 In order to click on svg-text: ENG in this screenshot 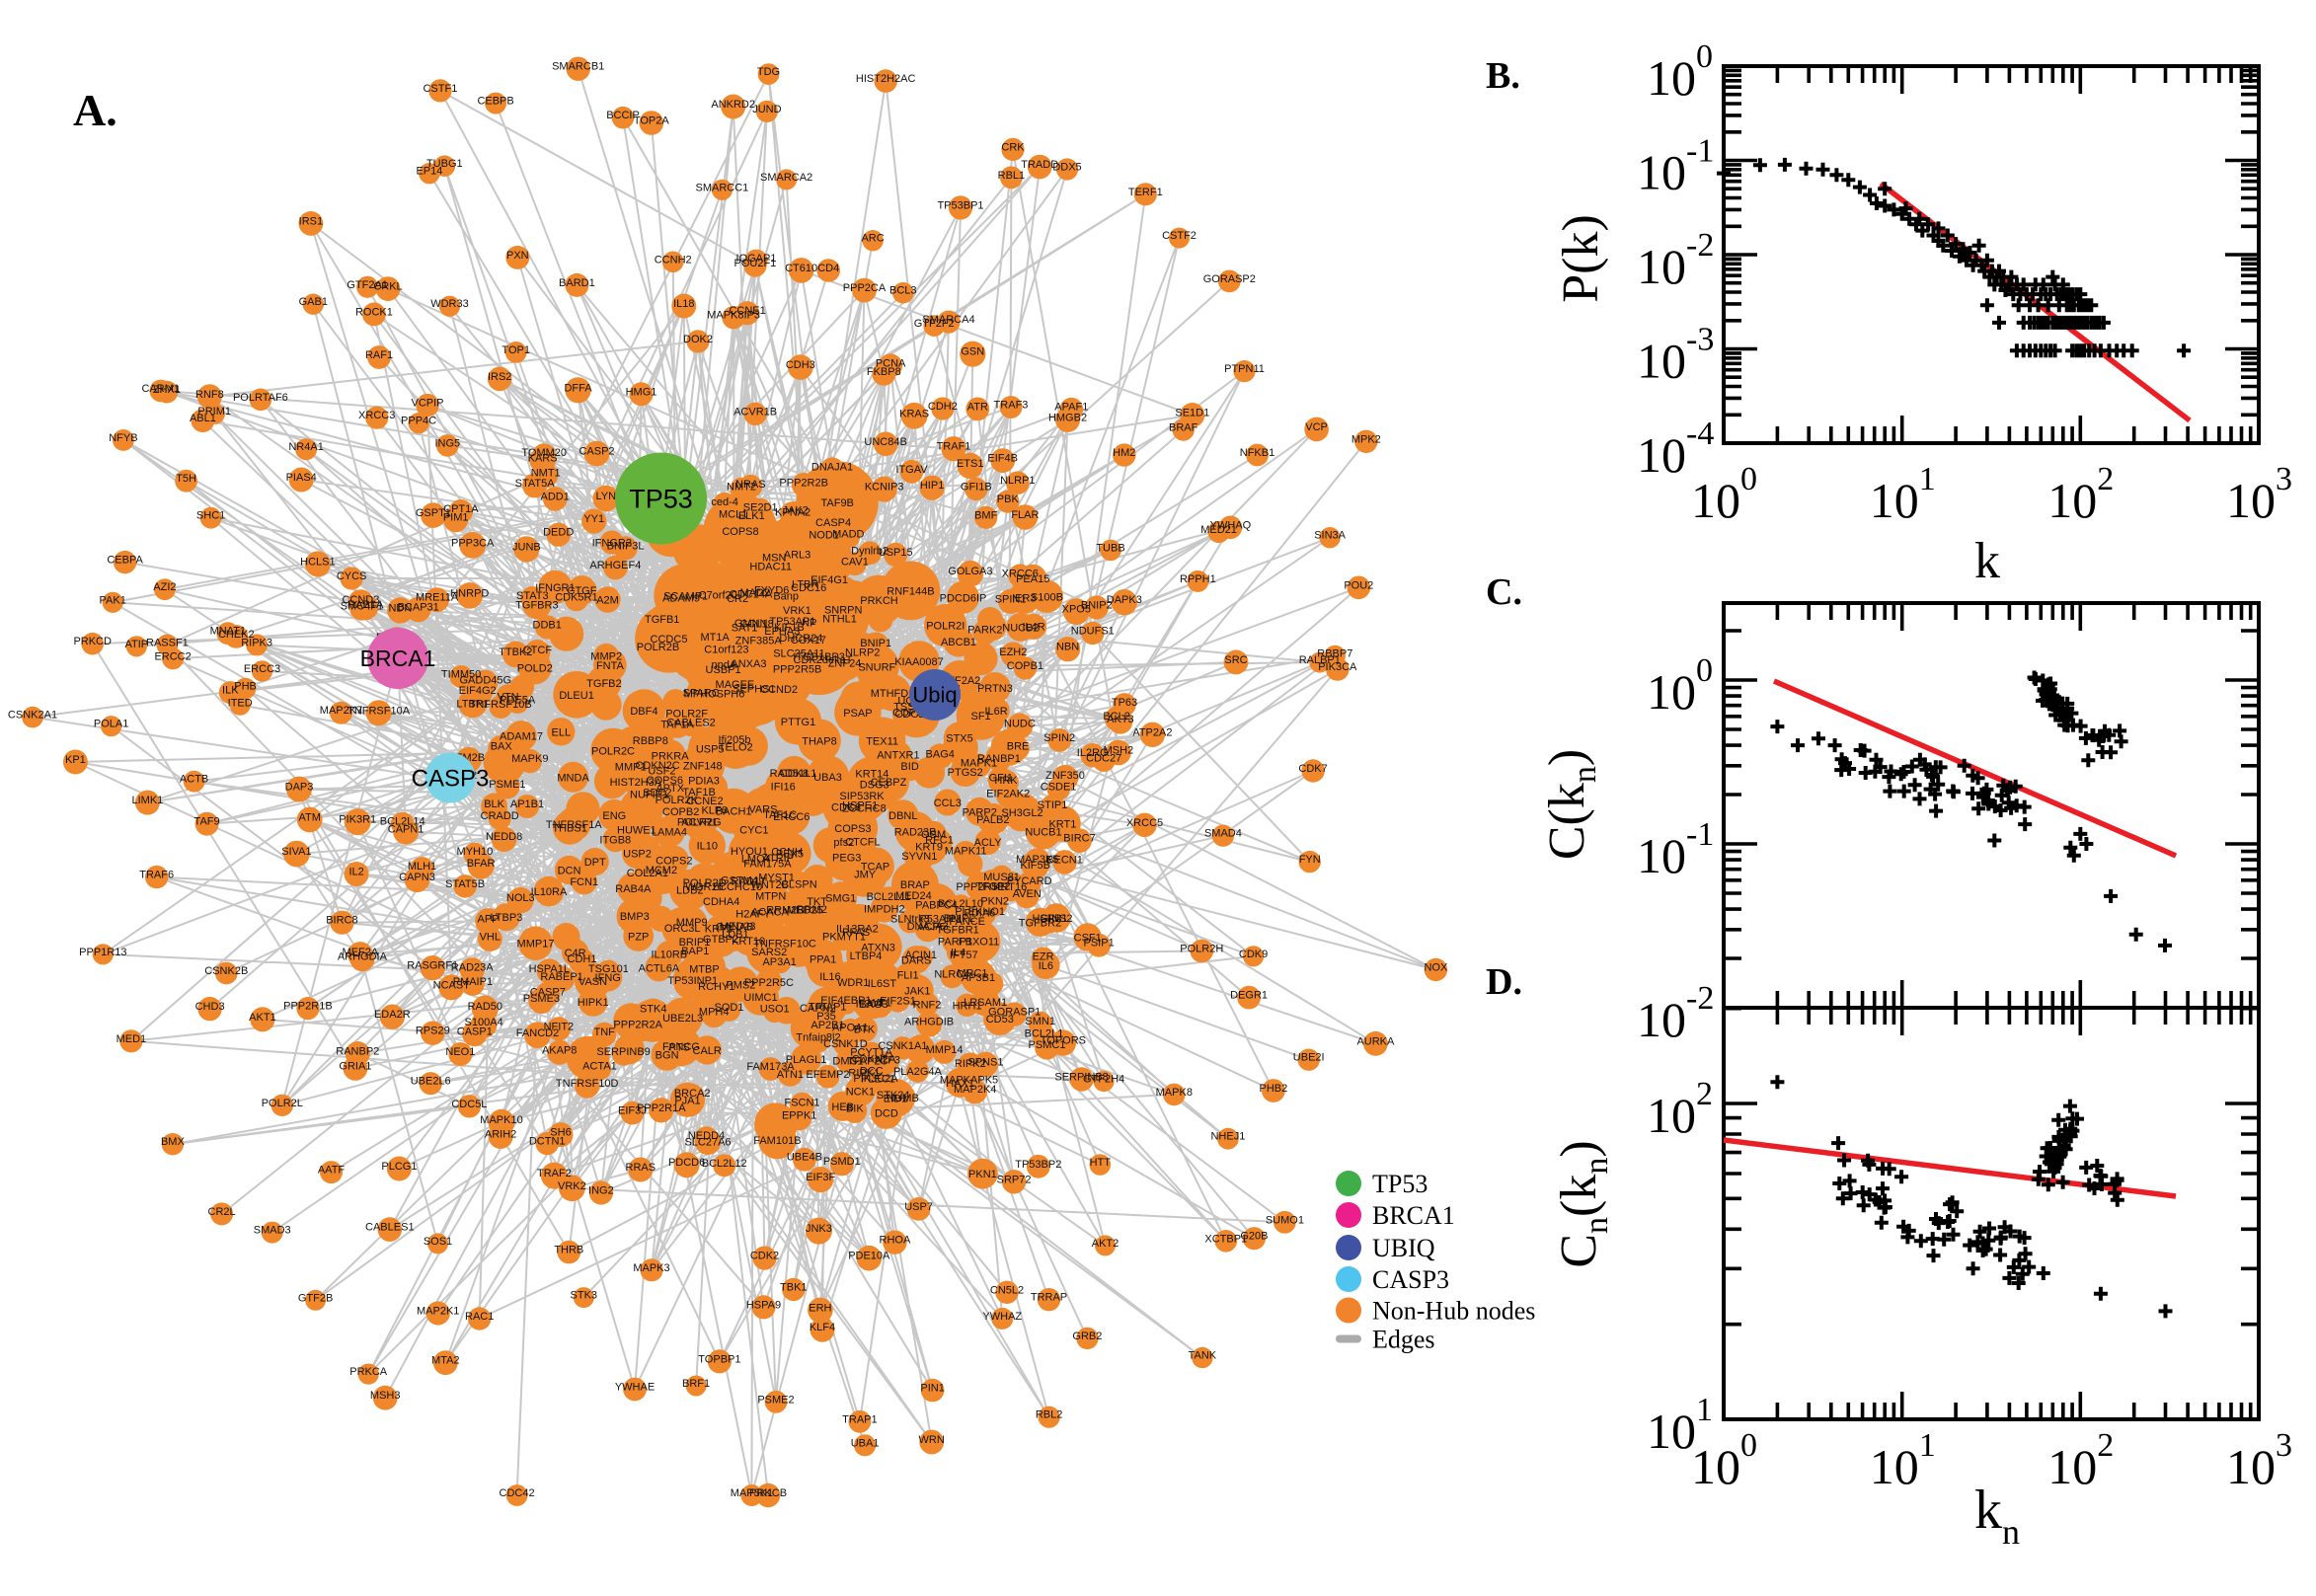, I will do `click(614, 816)`.